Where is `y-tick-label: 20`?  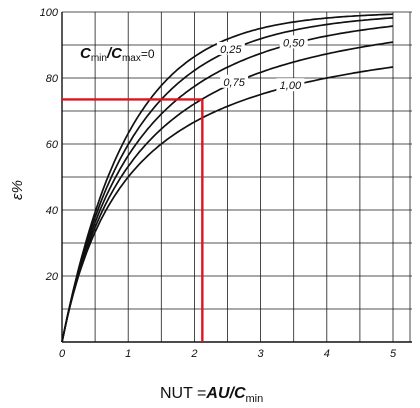 y-tick-label: 20 is located at coordinates (52, 277).